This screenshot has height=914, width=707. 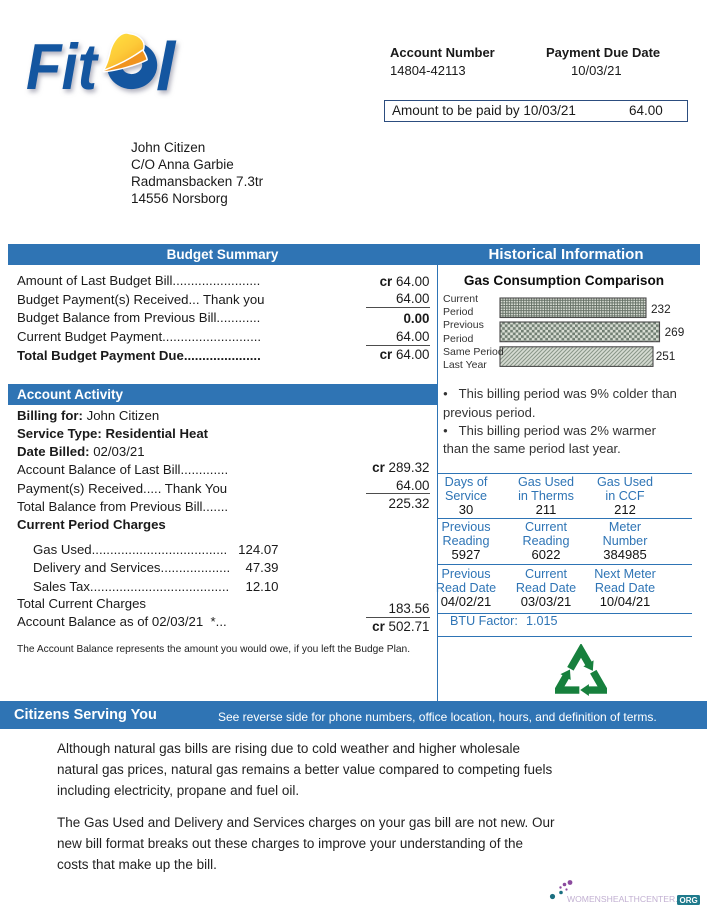 What do you see at coordinates (166, 67) in the screenshot?
I see `svg-text: l` at bounding box center [166, 67].